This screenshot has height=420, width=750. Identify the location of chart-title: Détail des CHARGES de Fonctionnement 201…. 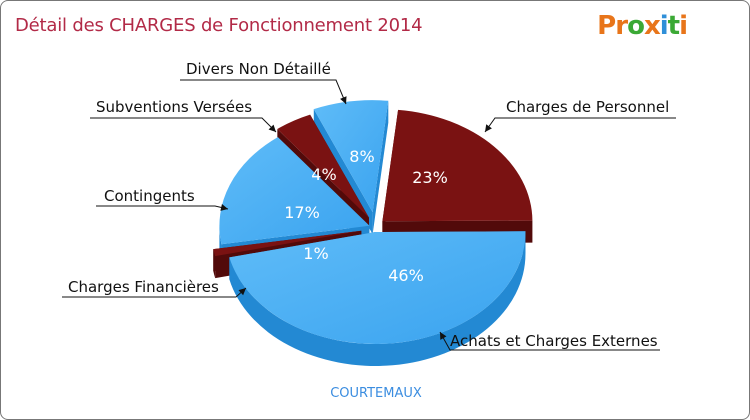
(219, 25).